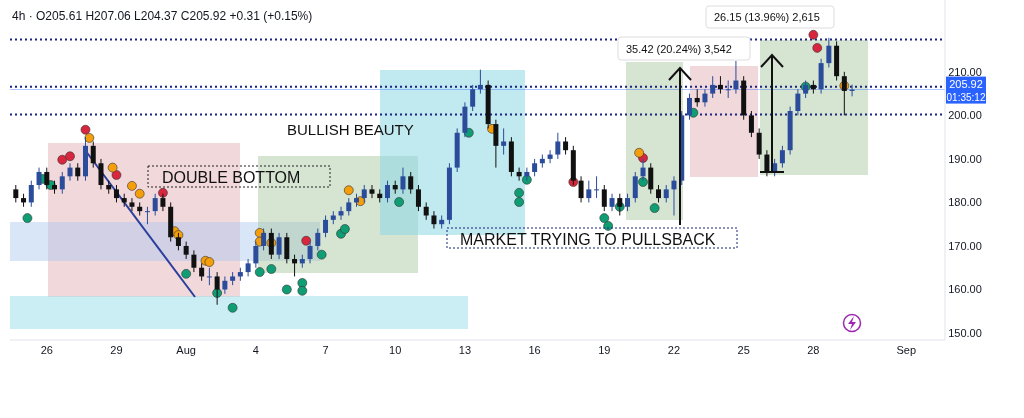 The width and height of the screenshot is (1024, 418). Describe the element at coordinates (325, 350) in the screenshot. I see `x-tick-label: 7` at that location.